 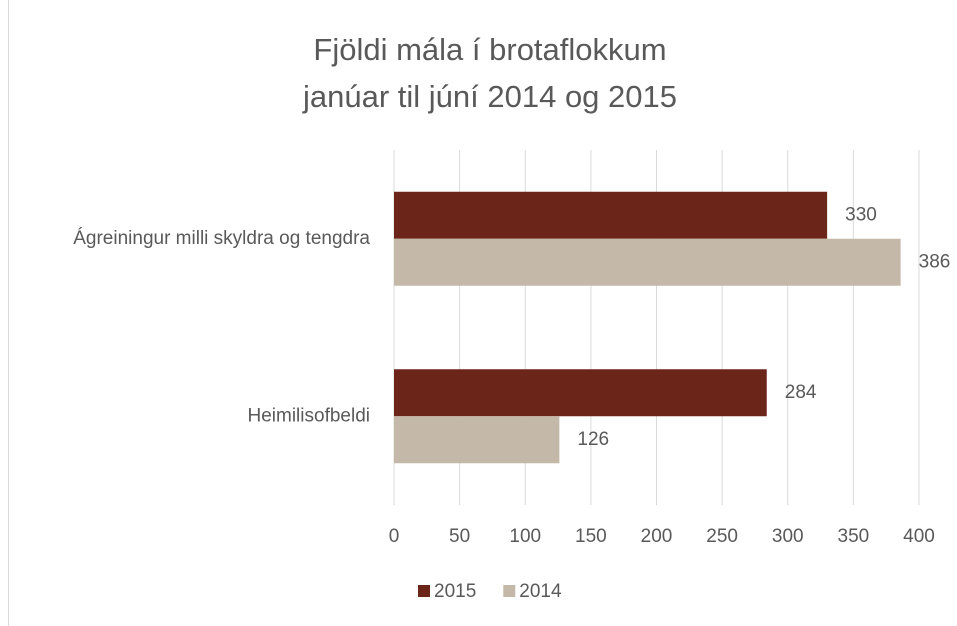 What do you see at coordinates (657, 536) in the screenshot?
I see `x-tick-label: 200` at bounding box center [657, 536].